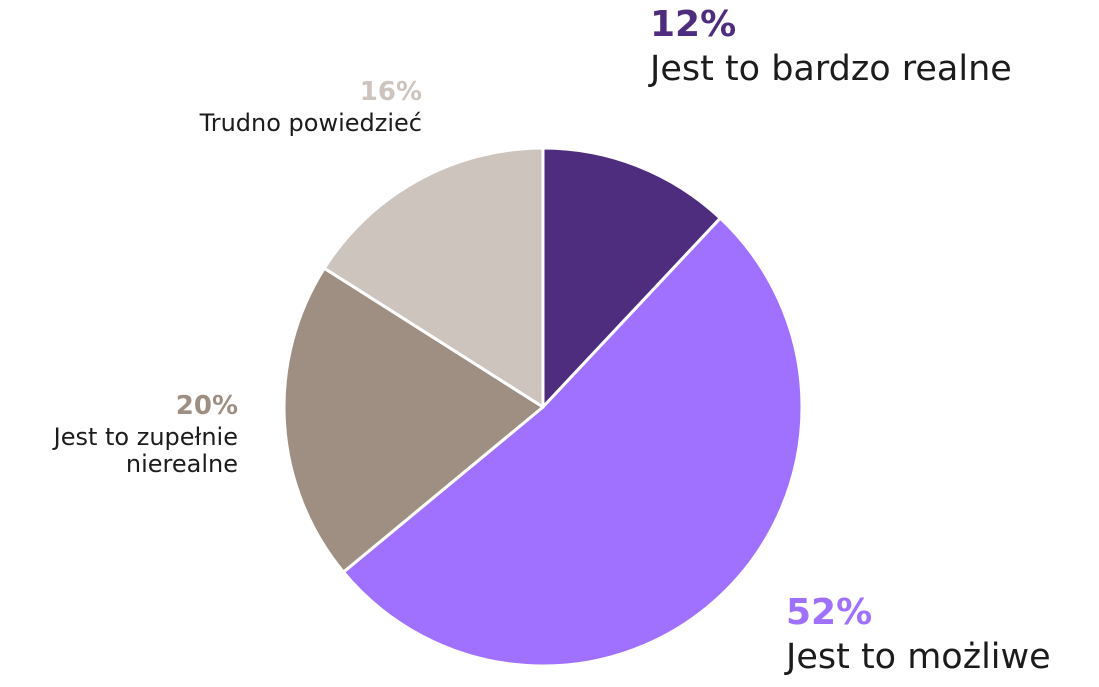 This screenshot has width=1099, height=687. What do you see at coordinates (918, 657) in the screenshot?
I see `slice-category-label: Jest to możliwe` at bounding box center [918, 657].